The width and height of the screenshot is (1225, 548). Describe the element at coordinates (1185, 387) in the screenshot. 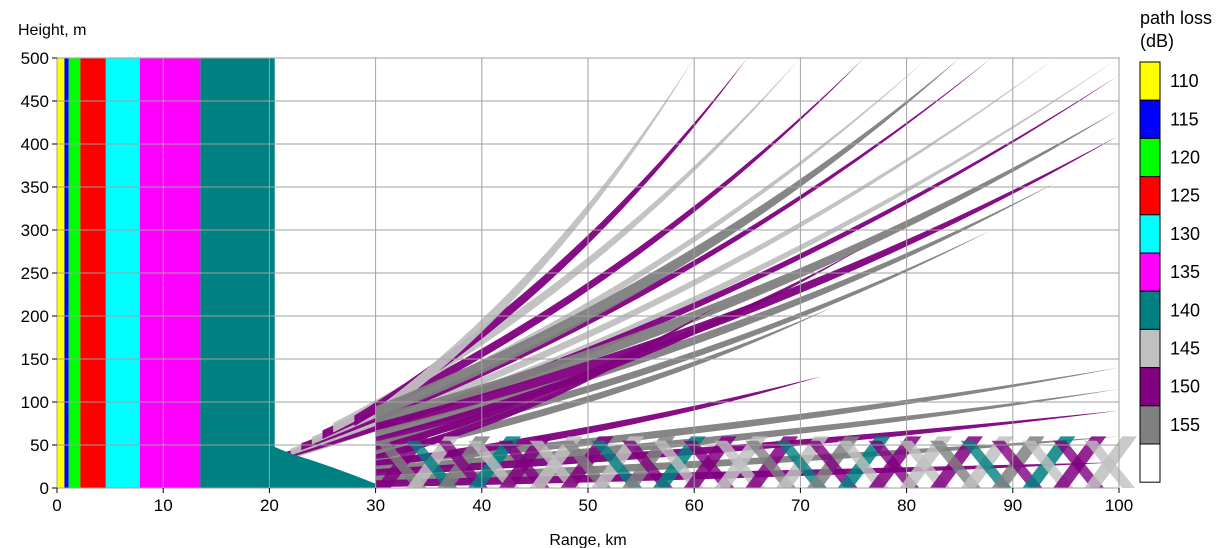

I see `legend-label: 150` at that location.